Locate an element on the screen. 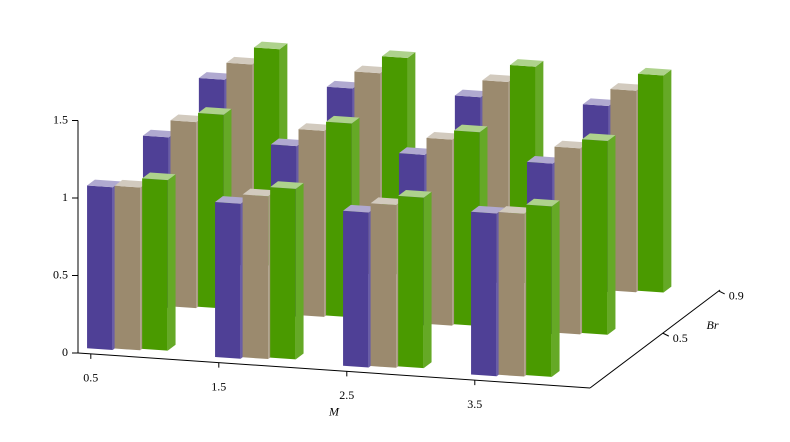 The height and width of the screenshot is (442, 790). depth-tick-label: 0.5 is located at coordinates (680, 338).